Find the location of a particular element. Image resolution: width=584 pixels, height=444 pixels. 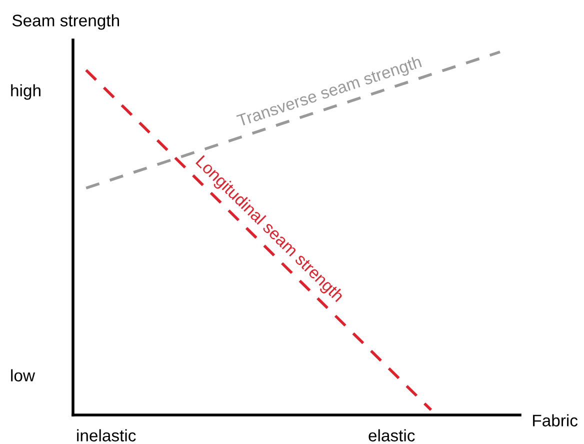

text: inelastic is located at coordinates (106, 435).